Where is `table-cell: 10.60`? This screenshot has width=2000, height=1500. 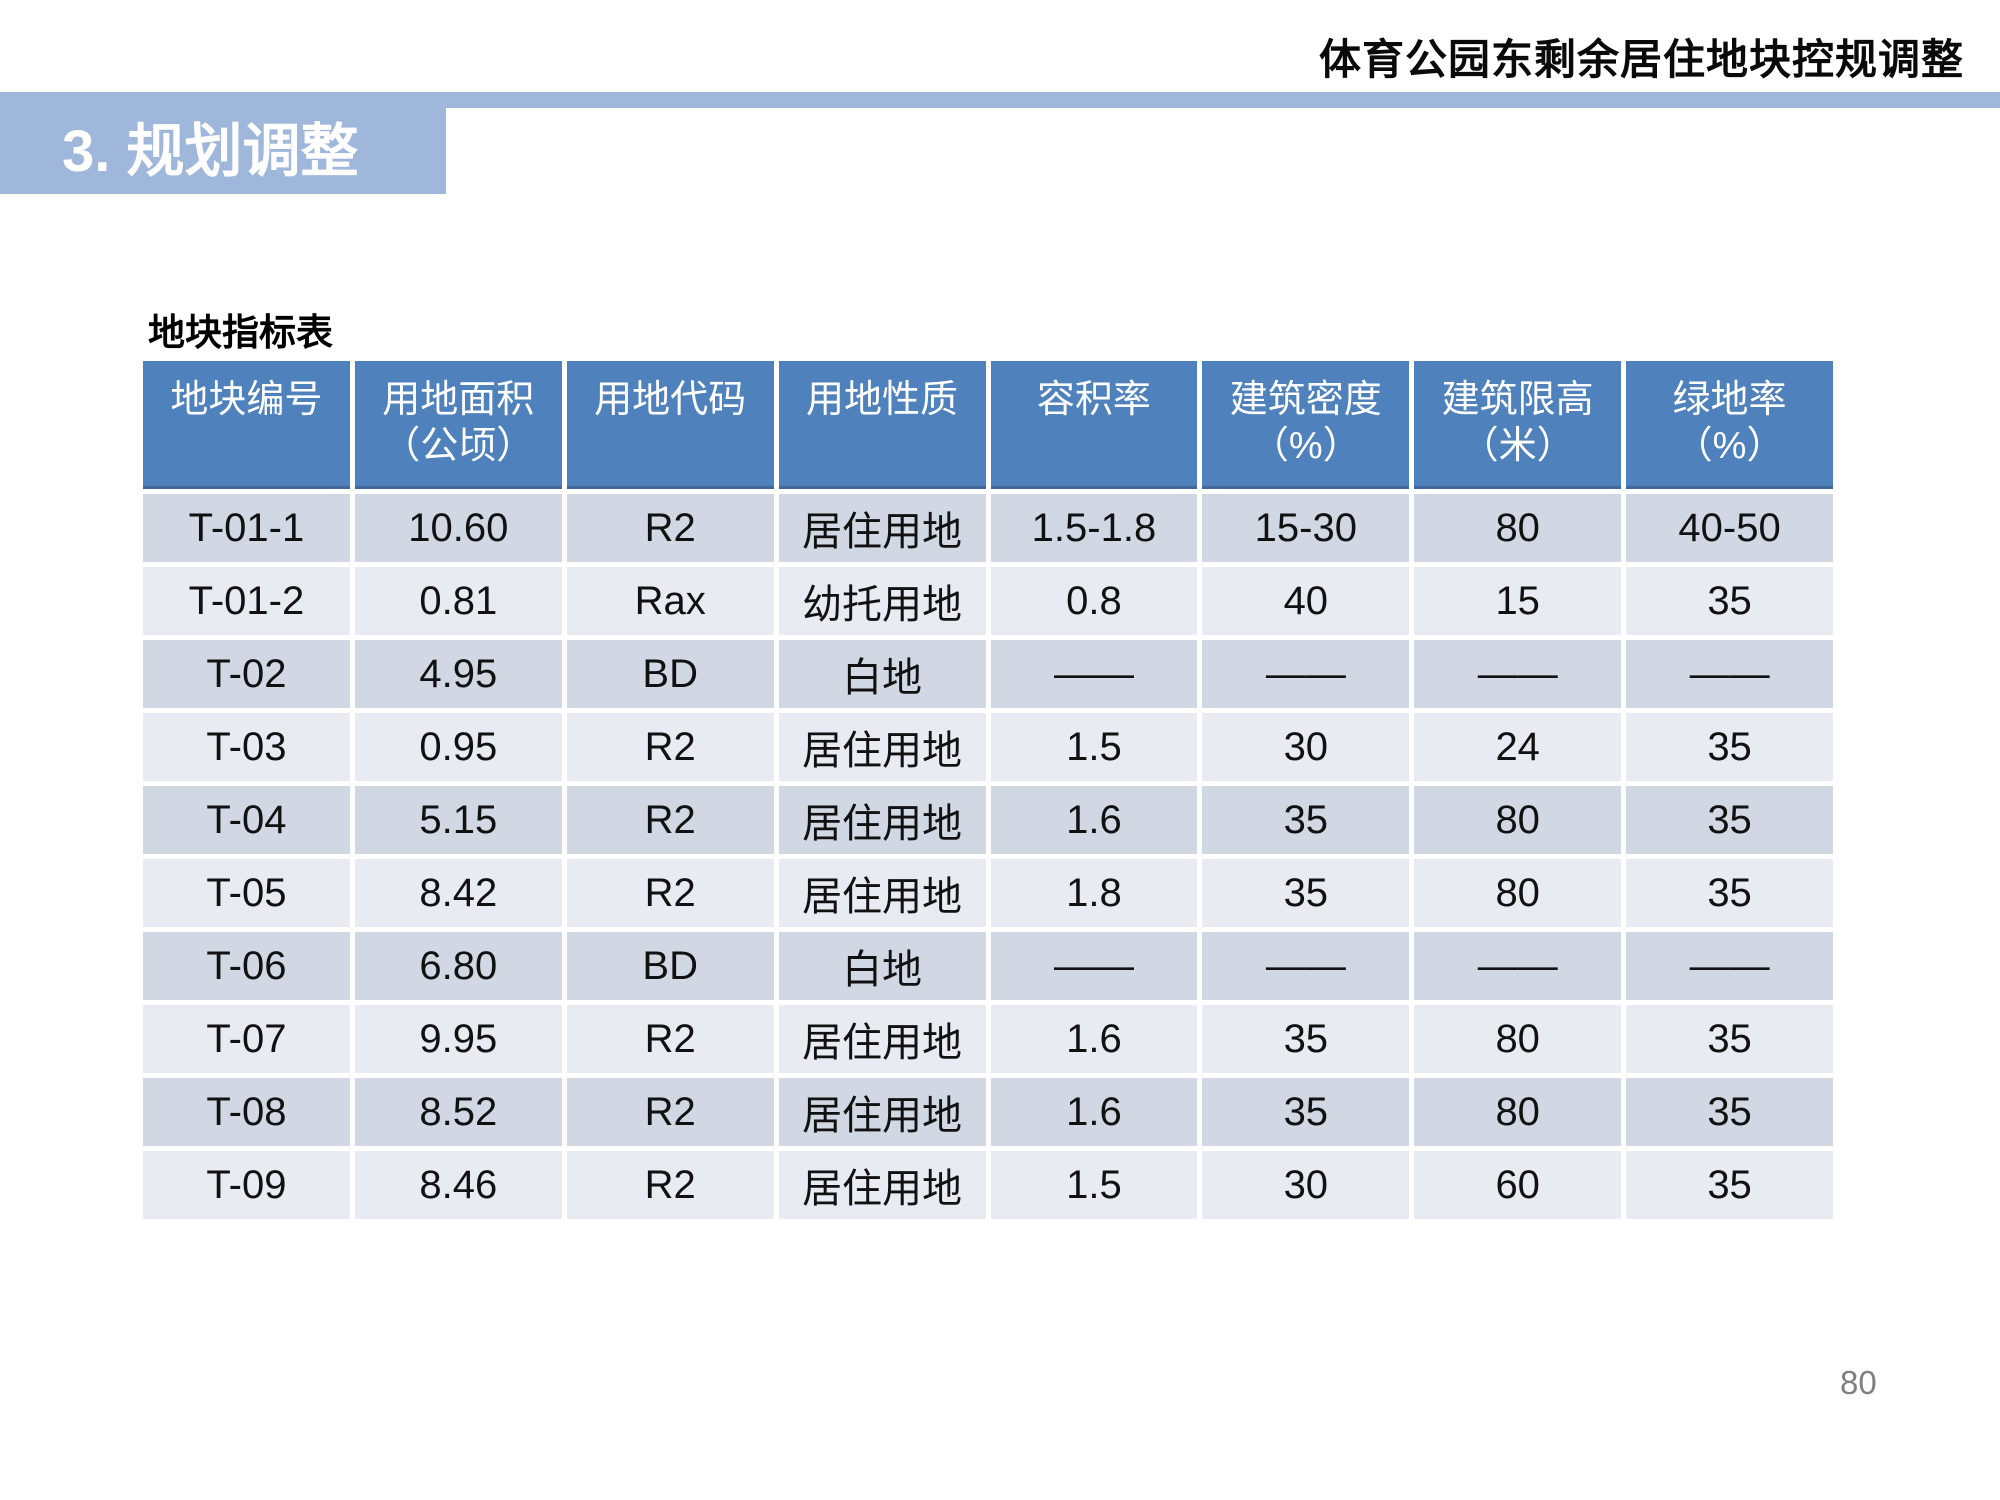 table-cell: 10.60 is located at coordinates (458, 528).